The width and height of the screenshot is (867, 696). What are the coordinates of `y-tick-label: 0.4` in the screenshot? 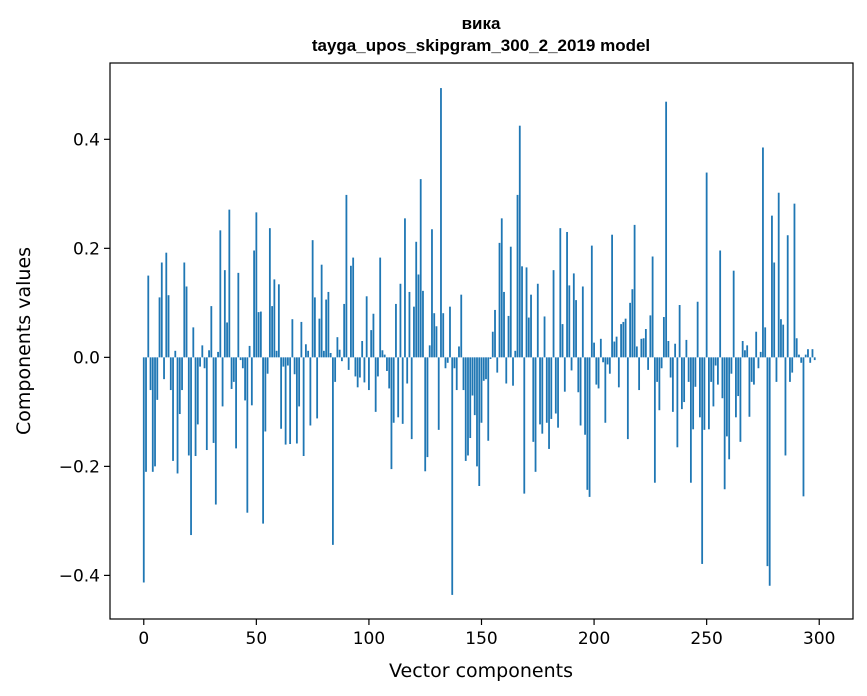 It's located at (86, 140).